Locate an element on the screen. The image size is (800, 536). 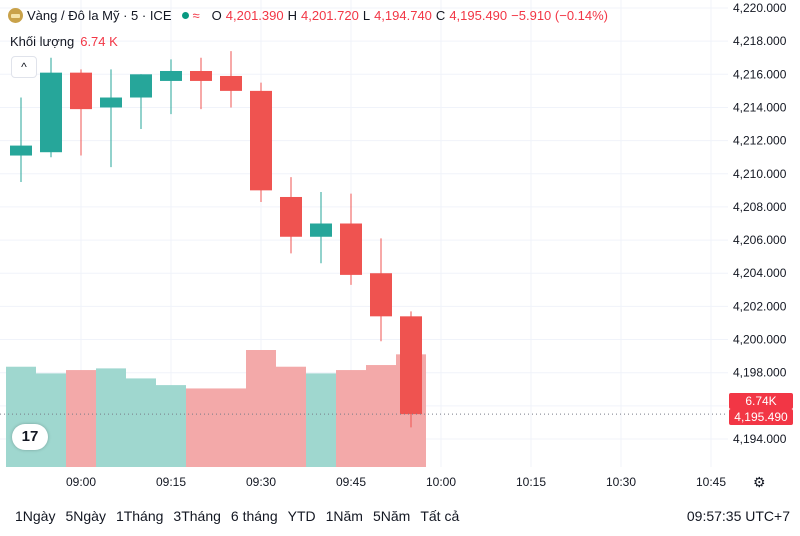
y-tick-label: 4,208.000 is located at coordinates (760, 207).